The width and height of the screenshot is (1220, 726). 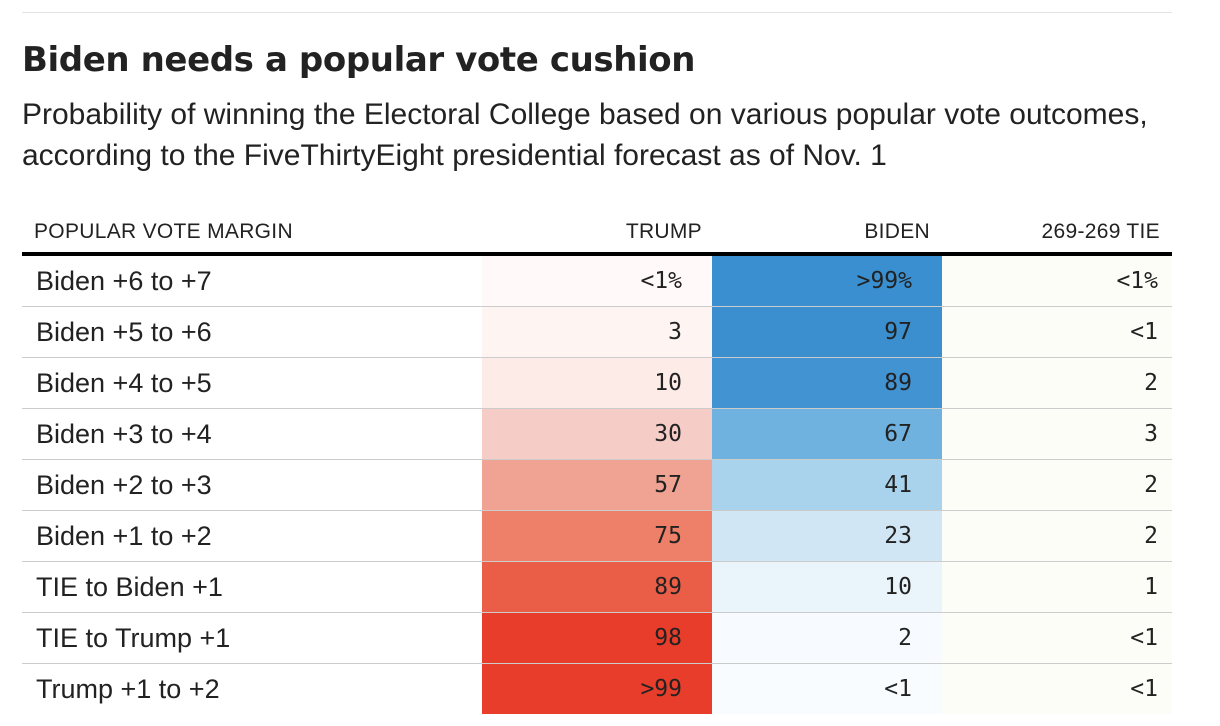 What do you see at coordinates (359, 60) in the screenshot?
I see `chart-title: Biden needs a popular vote cushion` at bounding box center [359, 60].